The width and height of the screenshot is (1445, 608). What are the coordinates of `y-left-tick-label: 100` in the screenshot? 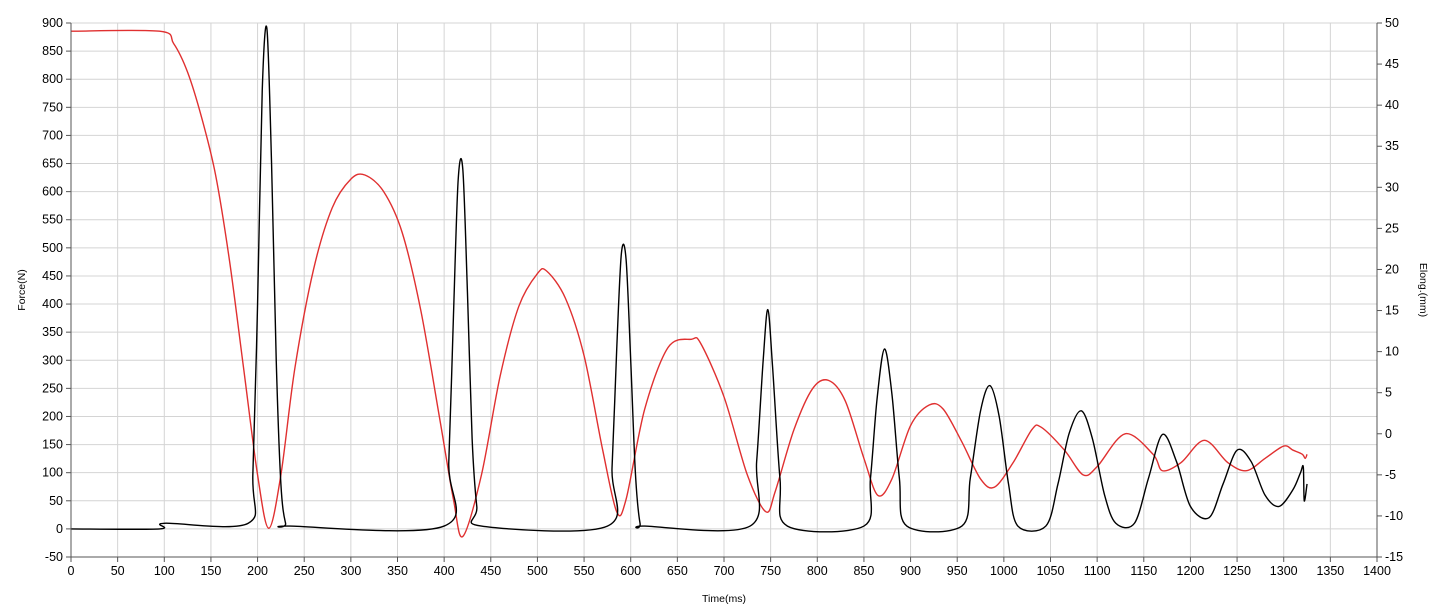 It's located at (52, 473).